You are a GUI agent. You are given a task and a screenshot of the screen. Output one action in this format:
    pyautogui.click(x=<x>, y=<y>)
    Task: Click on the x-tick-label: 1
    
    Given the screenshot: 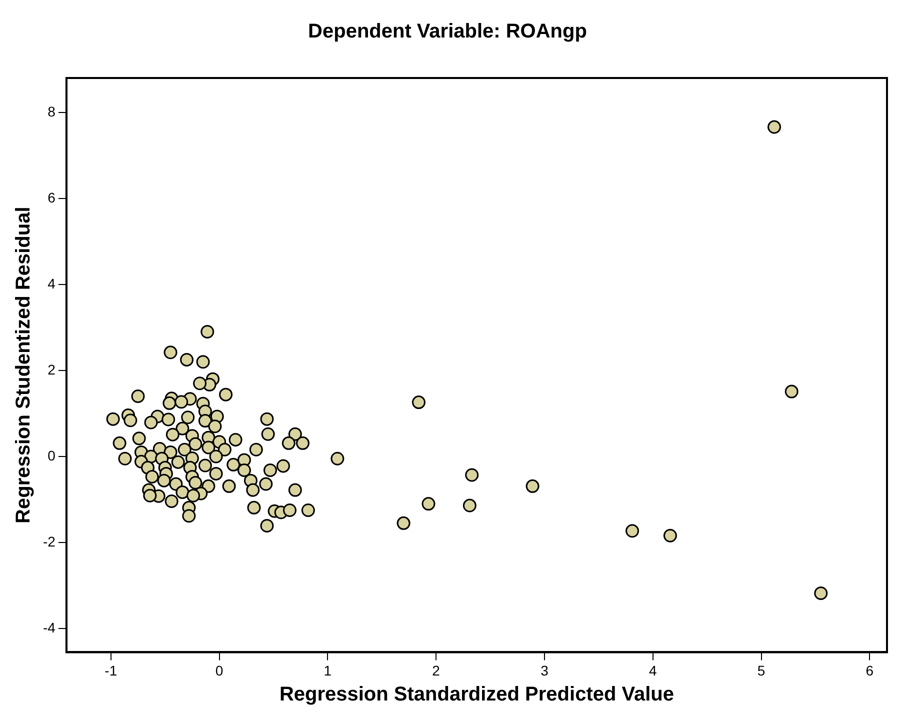 What is the action you would take?
    pyautogui.click(x=328, y=670)
    